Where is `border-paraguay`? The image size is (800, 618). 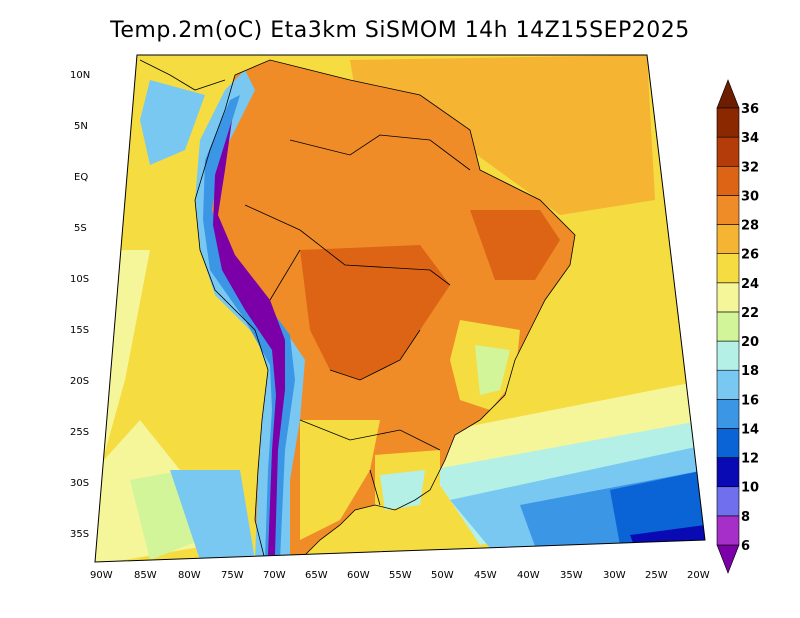 border-paraguay is located at coordinates (370, 435).